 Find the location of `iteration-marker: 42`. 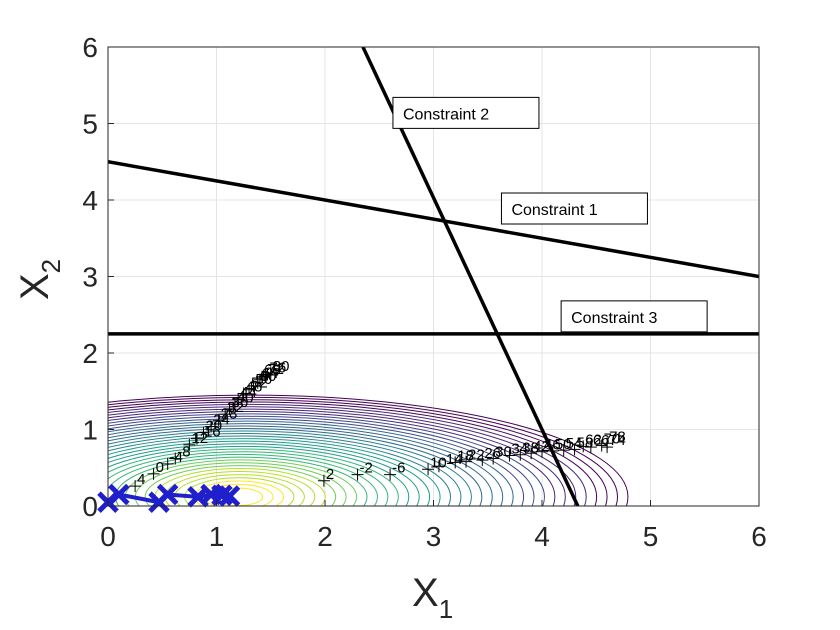

iteration-marker: 42 is located at coordinates (537, 449).